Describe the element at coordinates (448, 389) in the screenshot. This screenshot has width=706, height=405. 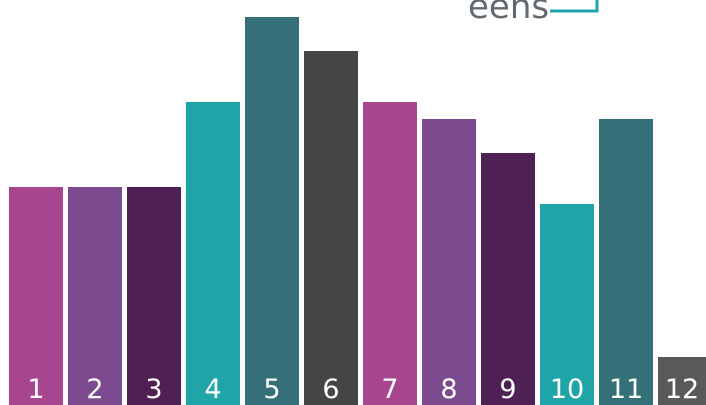
I see `category-label-8: 8` at that location.